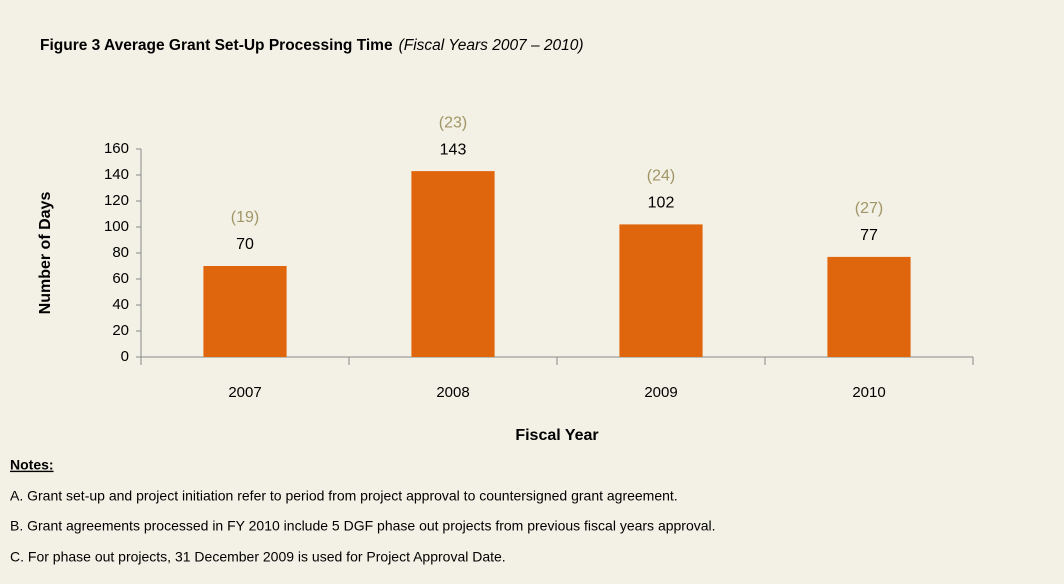 This screenshot has width=1064, height=584. Describe the element at coordinates (868, 392) in the screenshot. I see `x-tick-label: 2010` at that location.